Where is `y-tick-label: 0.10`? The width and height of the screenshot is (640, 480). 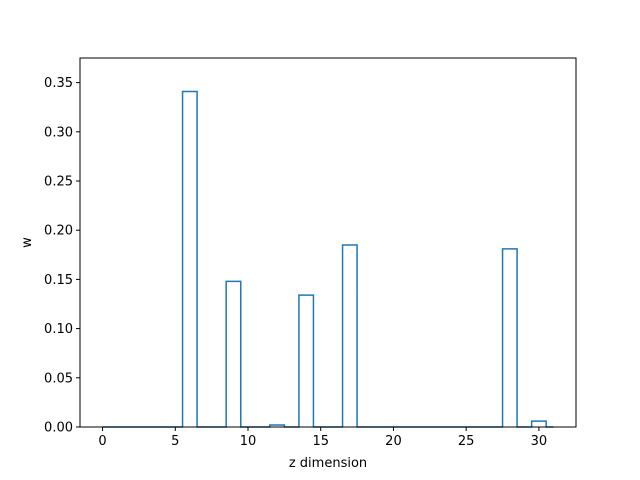
y-tick-label: 0.10 is located at coordinates (58, 329).